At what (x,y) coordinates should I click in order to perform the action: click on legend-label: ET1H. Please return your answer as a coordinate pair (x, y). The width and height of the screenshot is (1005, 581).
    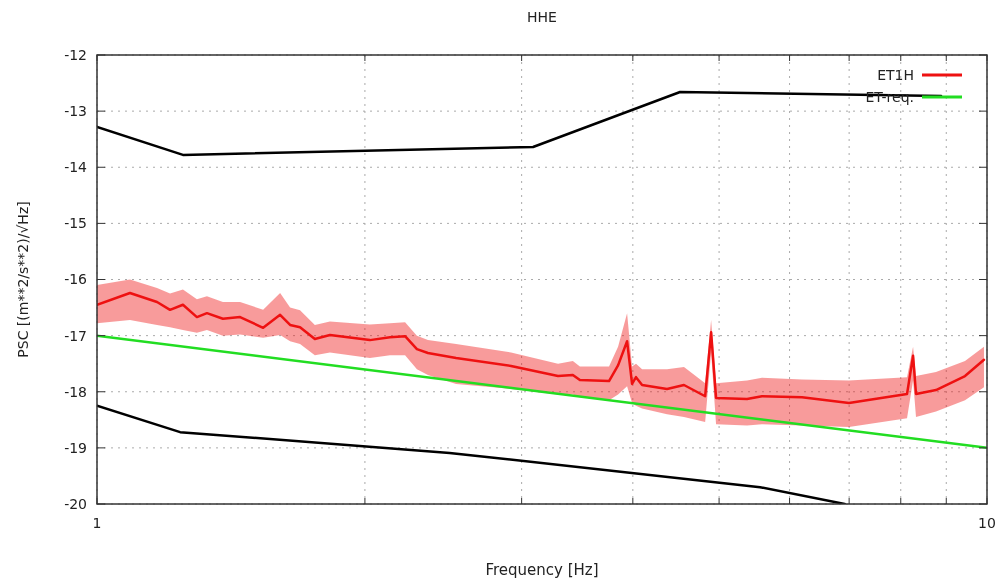
    Looking at the image, I should click on (895, 74).